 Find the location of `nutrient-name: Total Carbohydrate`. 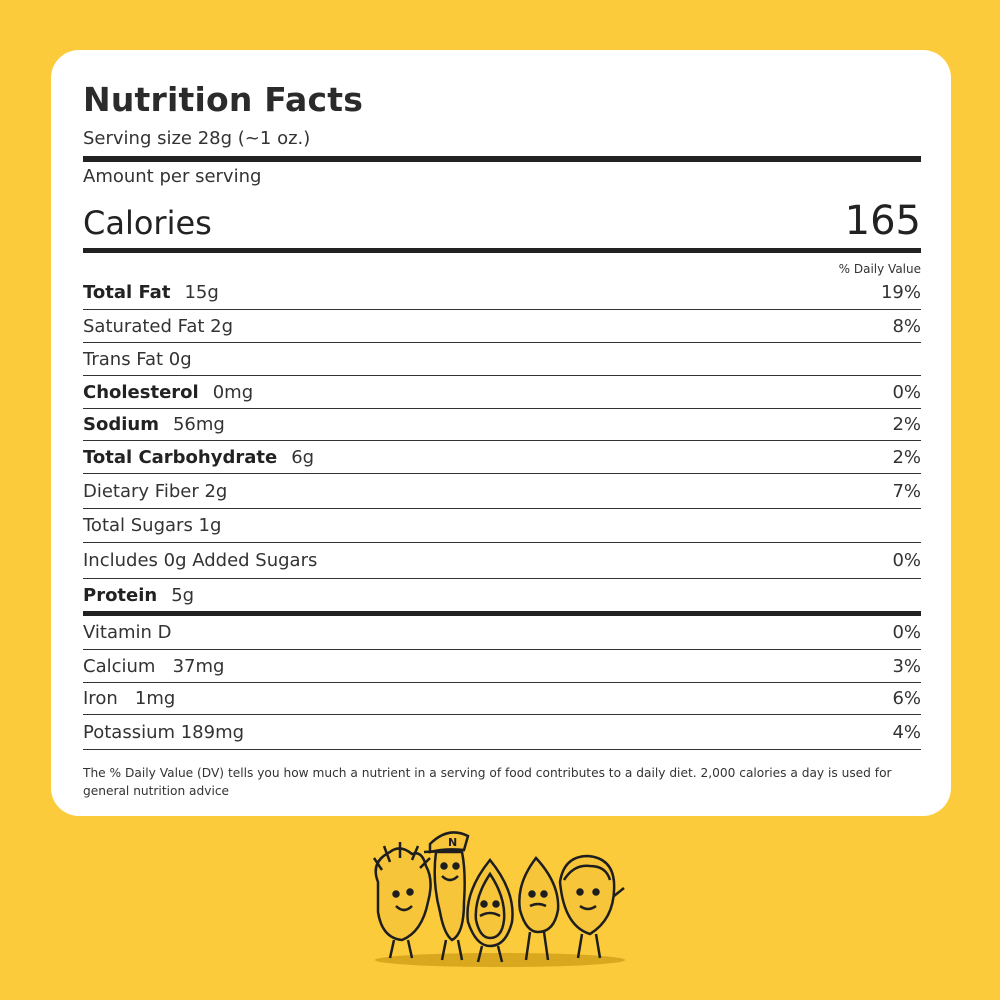

nutrient-name: Total Carbohydrate is located at coordinates (180, 457).